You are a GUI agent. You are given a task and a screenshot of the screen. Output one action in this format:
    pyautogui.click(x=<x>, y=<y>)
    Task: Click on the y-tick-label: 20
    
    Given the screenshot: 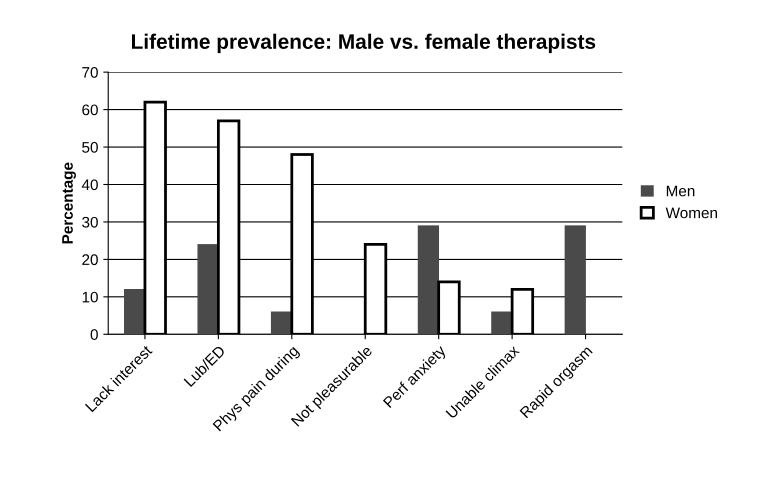 What is the action you would take?
    pyautogui.click(x=90, y=260)
    